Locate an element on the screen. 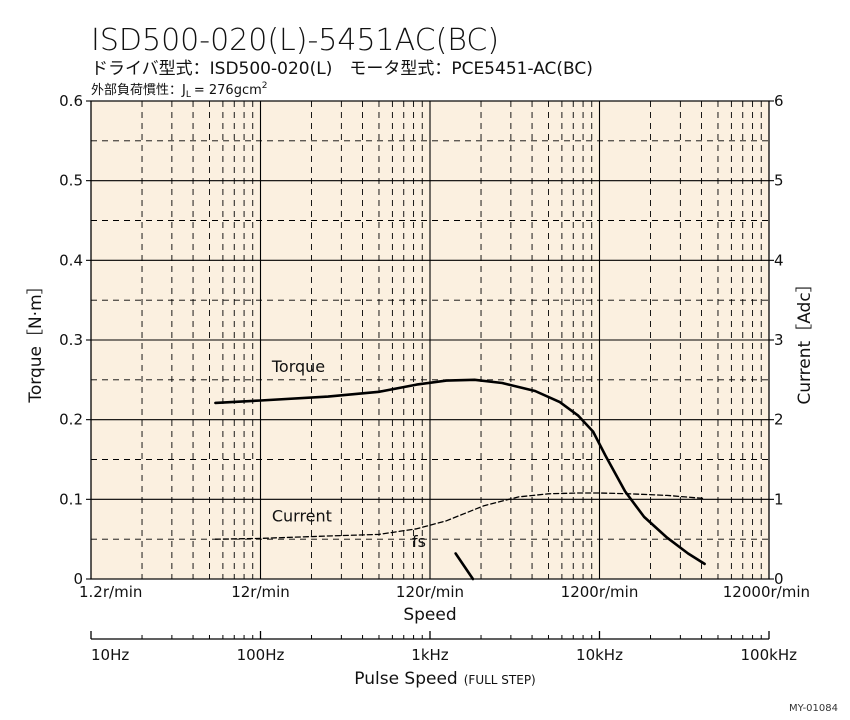 The height and width of the screenshot is (720, 850). chart-title: ISD500-020(L)-5451AC(BC) is located at coordinates (295, 40).